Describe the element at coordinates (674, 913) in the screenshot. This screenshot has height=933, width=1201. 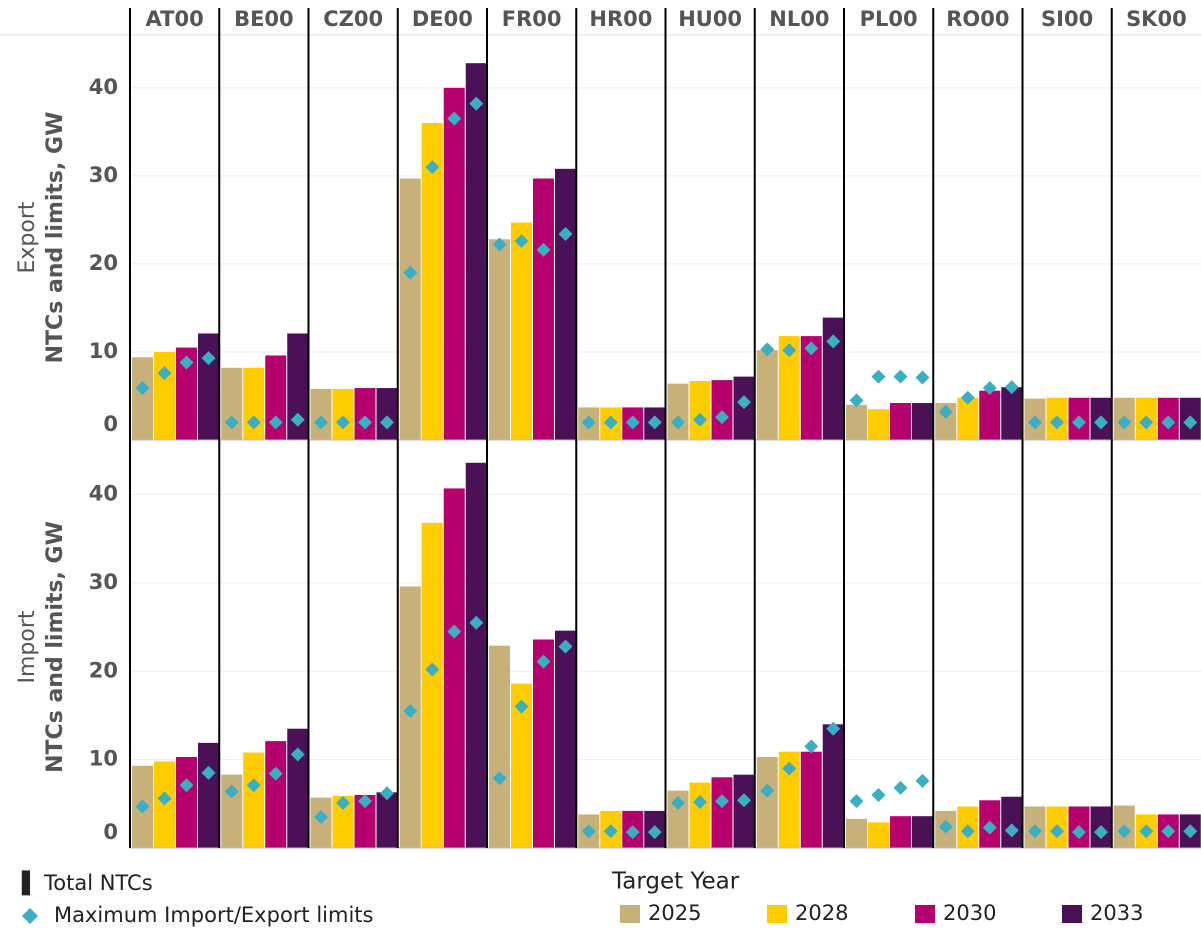
I see `legend-label: 2025` at that location.